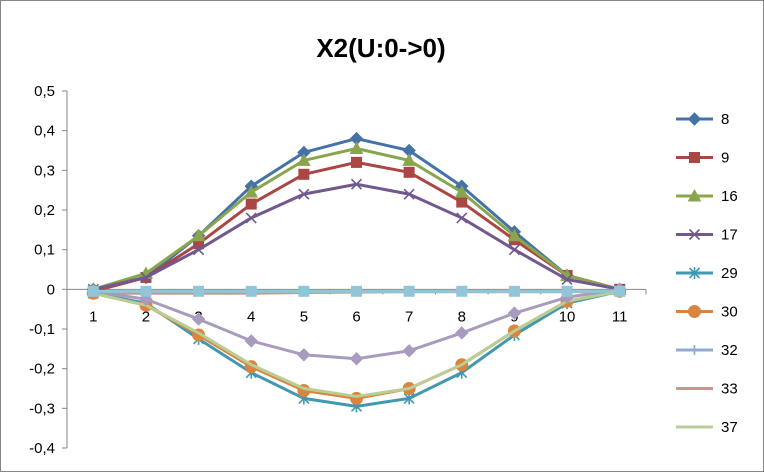  What do you see at coordinates (725, 158) in the screenshot?
I see `legend-label: 9` at bounding box center [725, 158].